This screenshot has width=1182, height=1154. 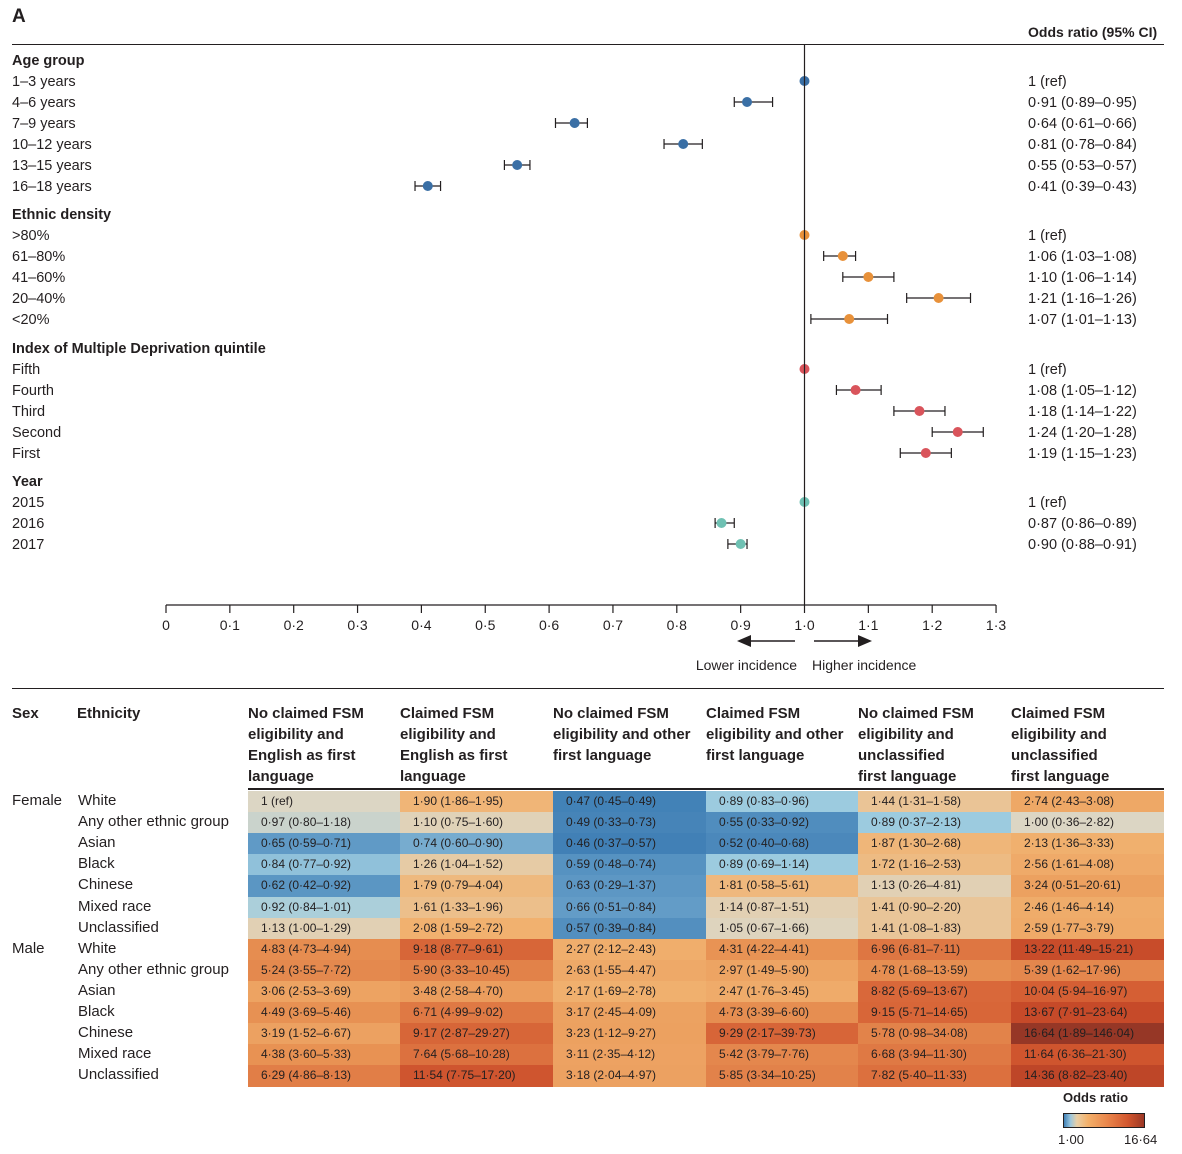 What do you see at coordinates (868, 625) in the screenshot?
I see `x-tick-label: 1·1` at bounding box center [868, 625].